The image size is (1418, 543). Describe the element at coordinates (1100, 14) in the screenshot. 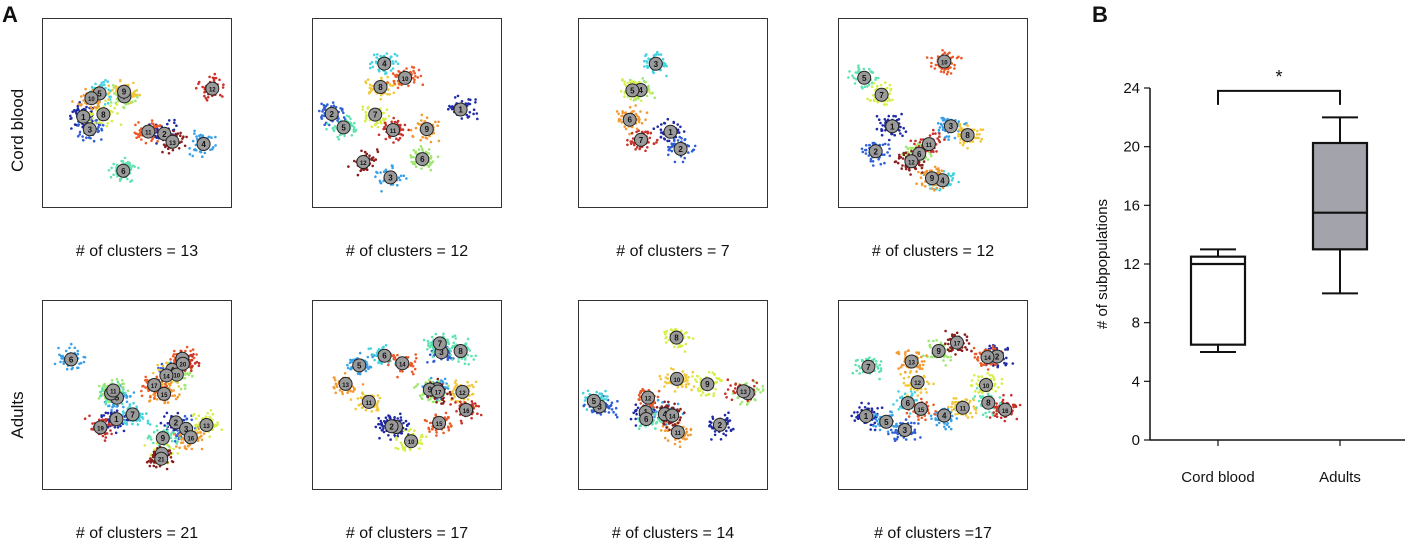

I see `panel-b-label: B` at that location.